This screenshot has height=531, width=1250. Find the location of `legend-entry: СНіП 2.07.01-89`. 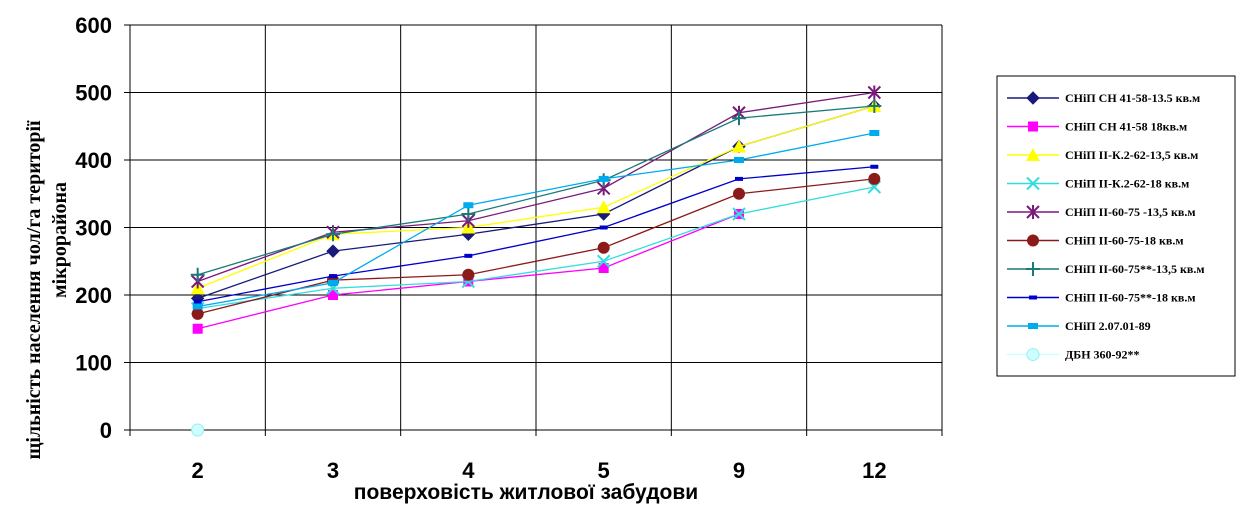

legend-entry: СНіП 2.07.01-89 is located at coordinates (1079, 326).